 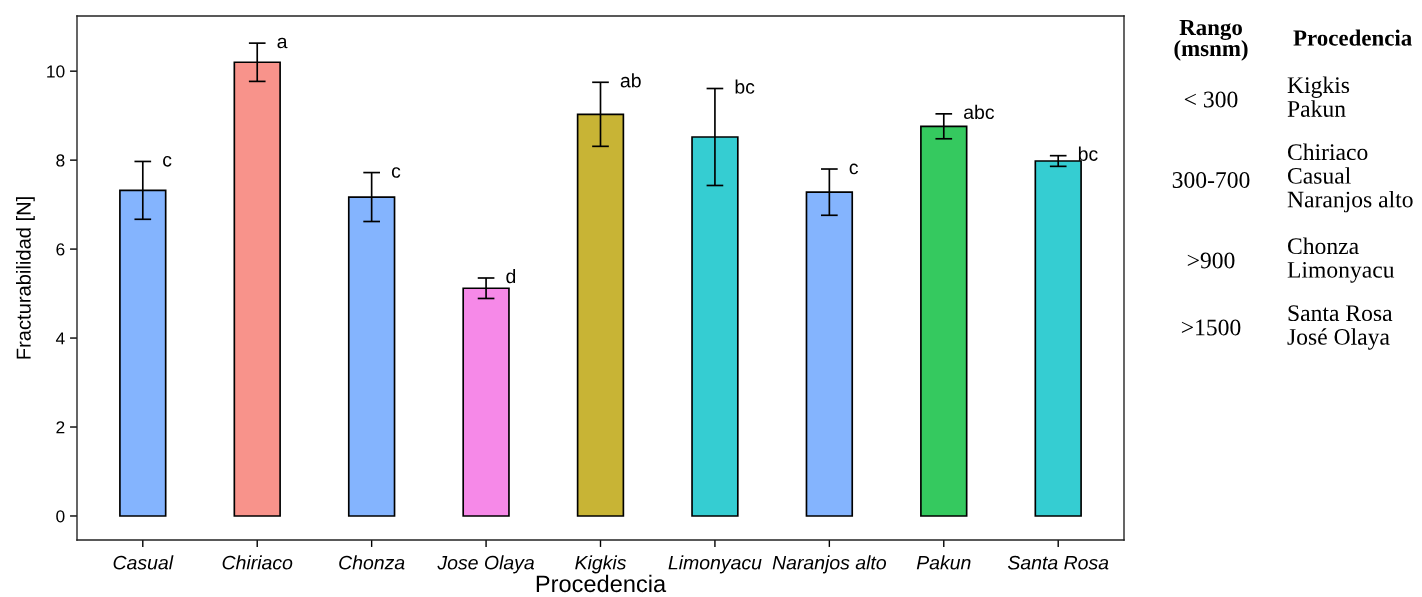 I want to click on text: Kigkis Pakun, so click(x=1318, y=96).